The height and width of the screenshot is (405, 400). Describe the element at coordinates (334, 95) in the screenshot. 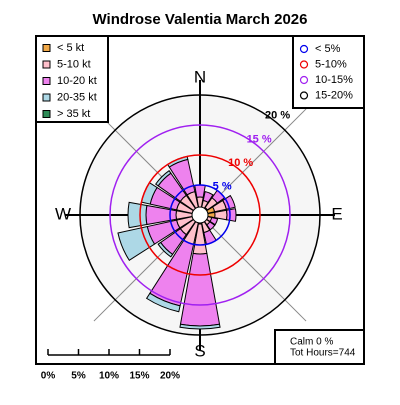

I see `ring-legend-label: 15-20%` at that location.